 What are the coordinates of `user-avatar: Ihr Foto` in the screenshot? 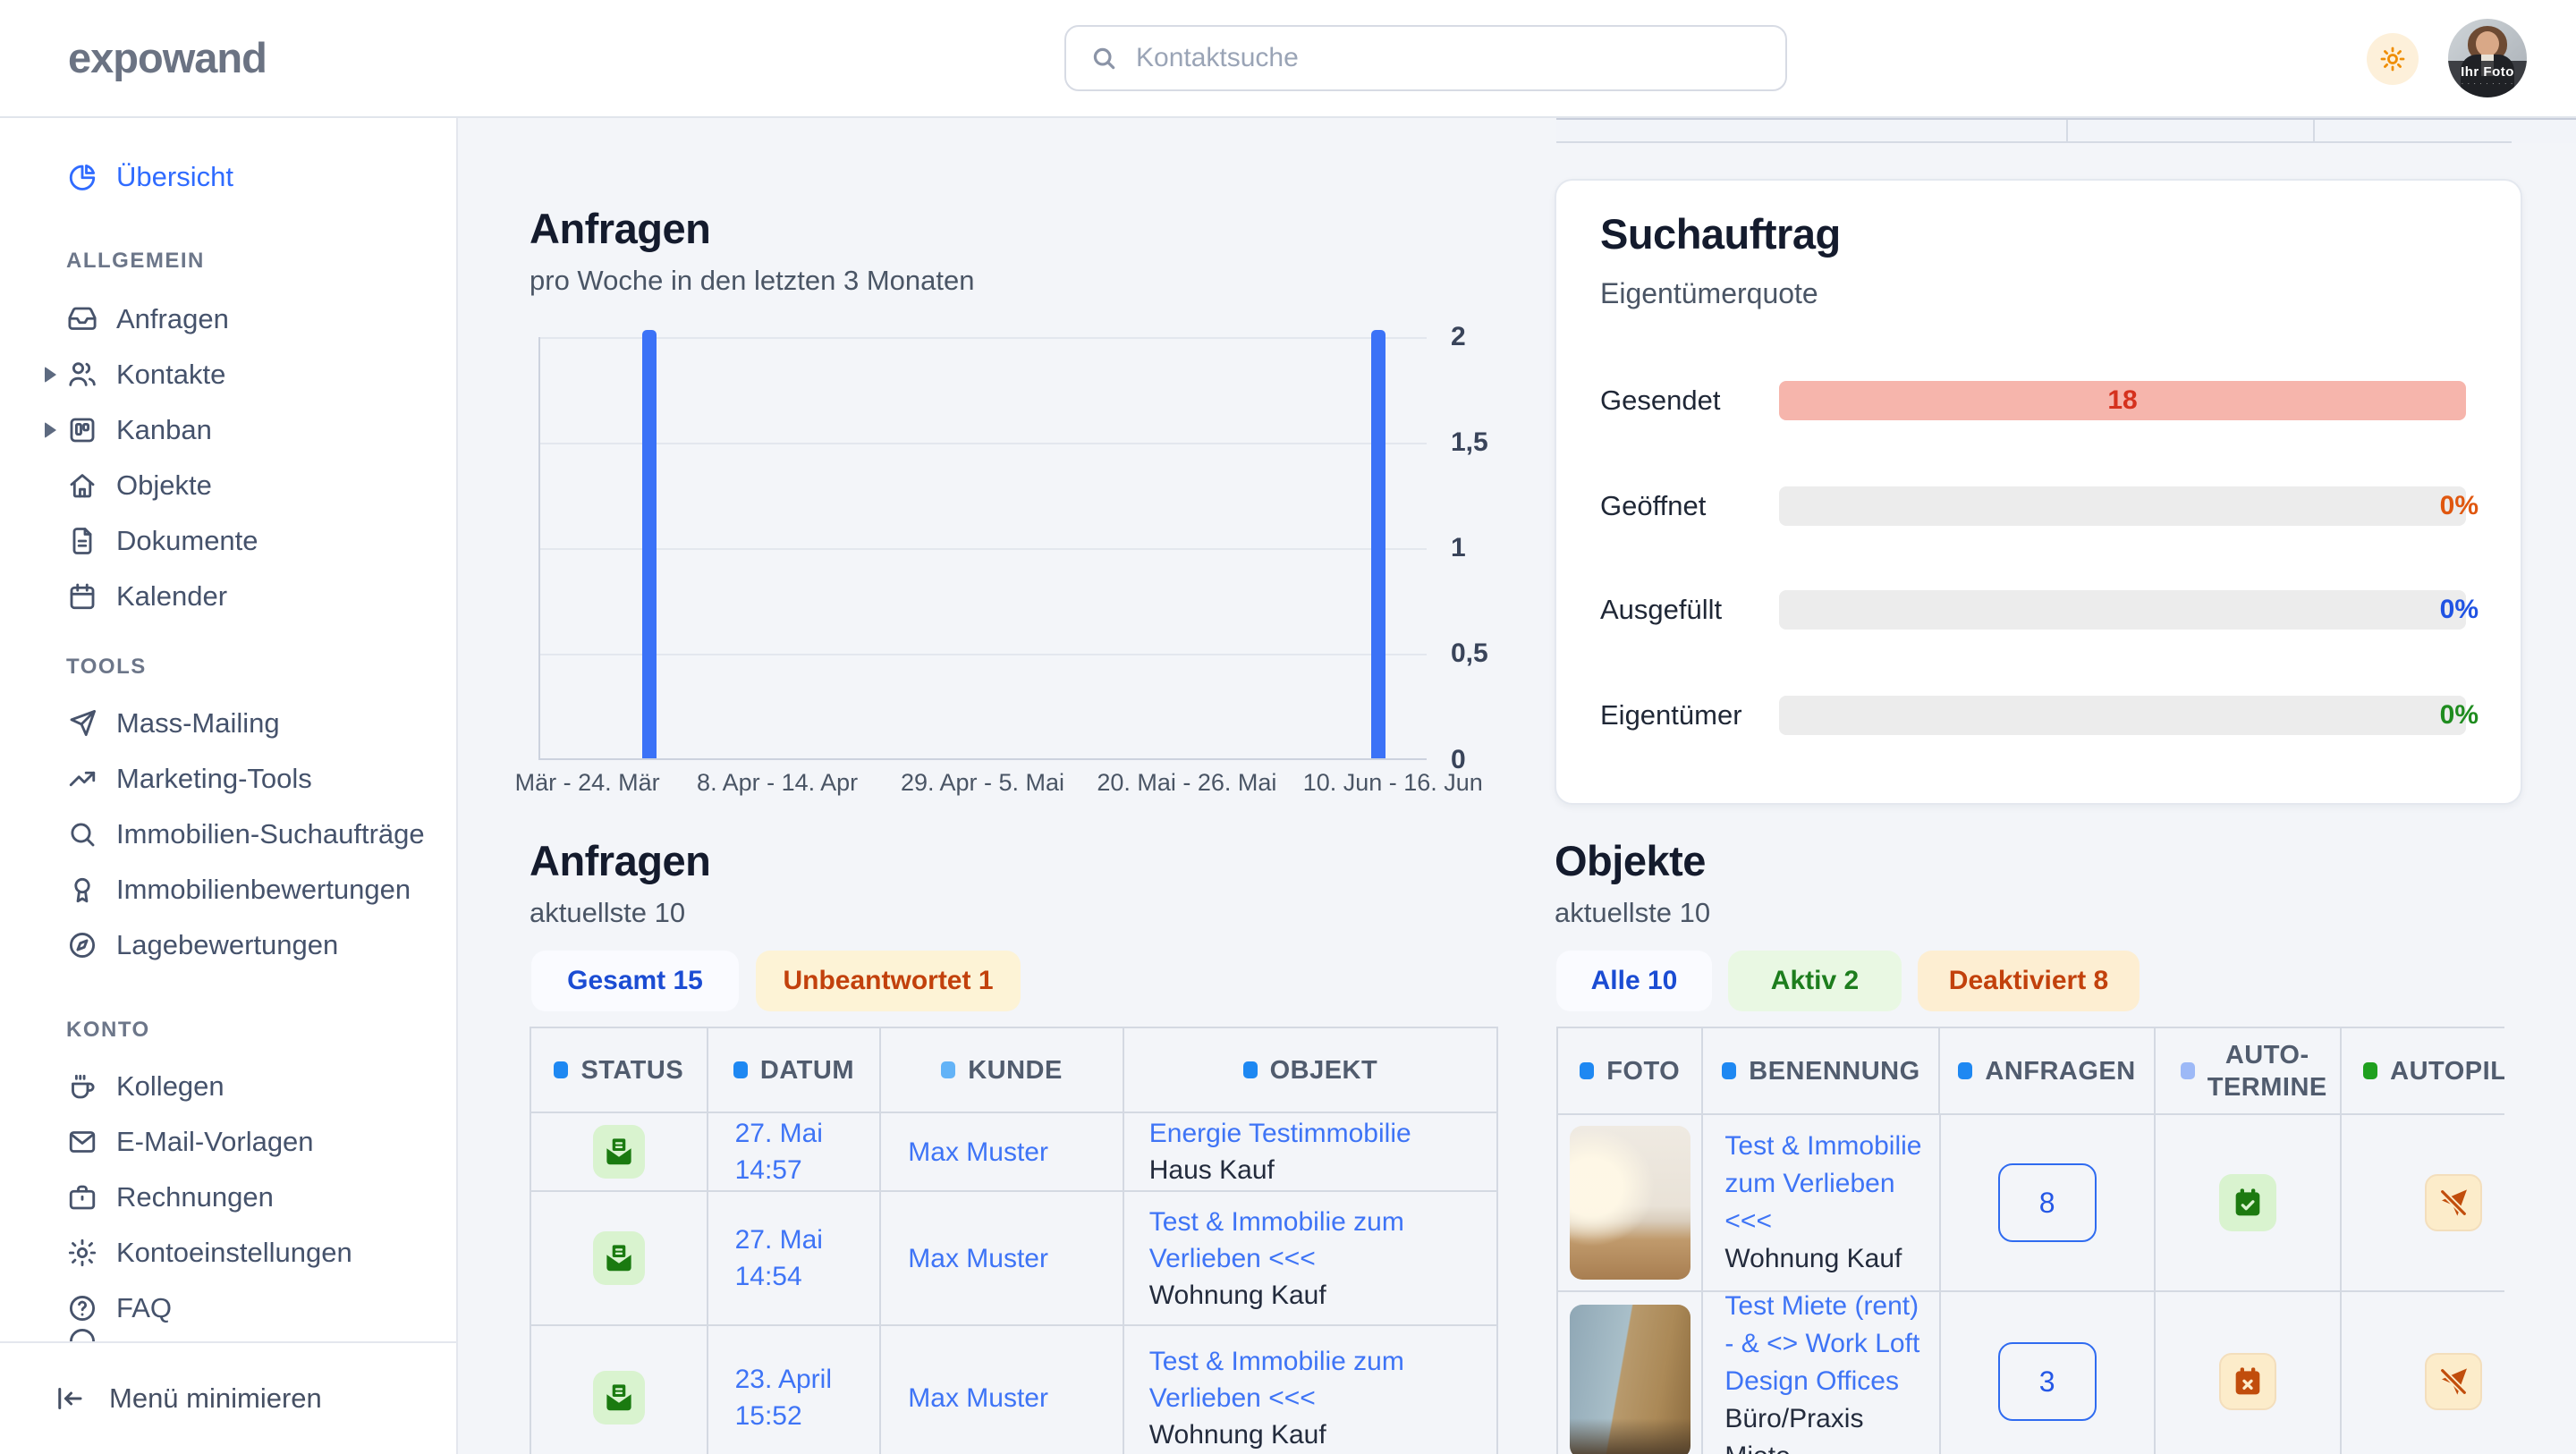 It's located at (2487, 58).